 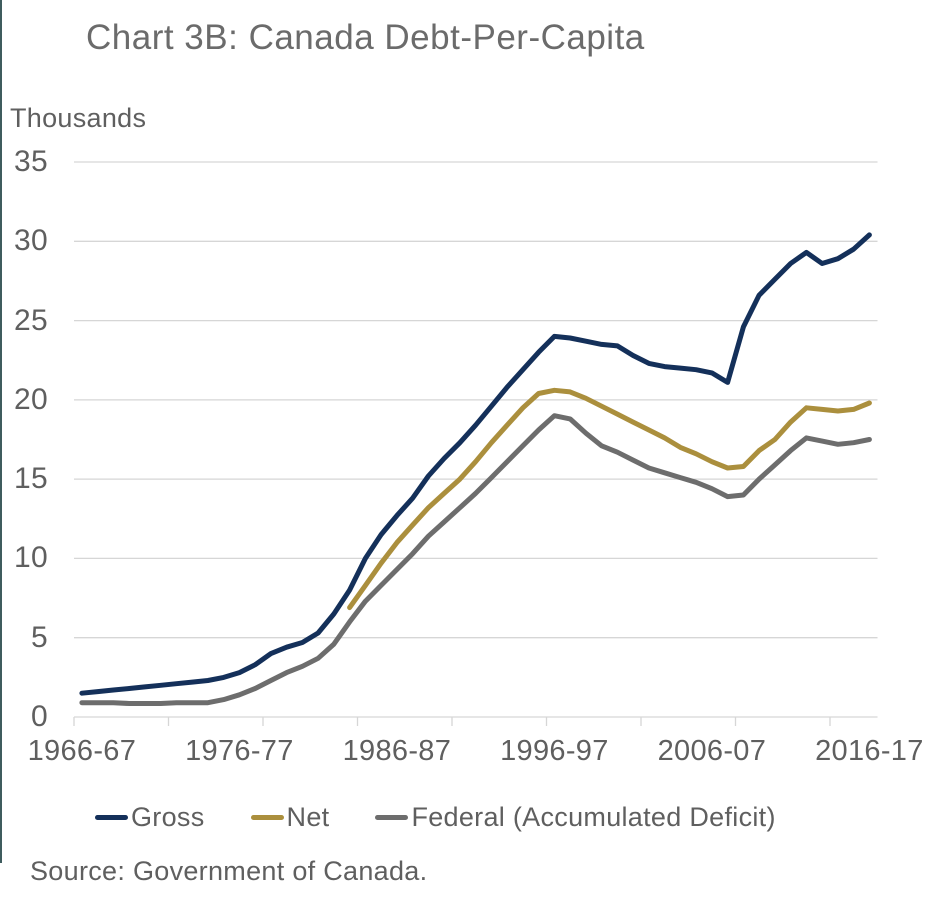 What do you see at coordinates (82, 751) in the screenshot?
I see `x-axis-tick-label: 1966-67` at bounding box center [82, 751].